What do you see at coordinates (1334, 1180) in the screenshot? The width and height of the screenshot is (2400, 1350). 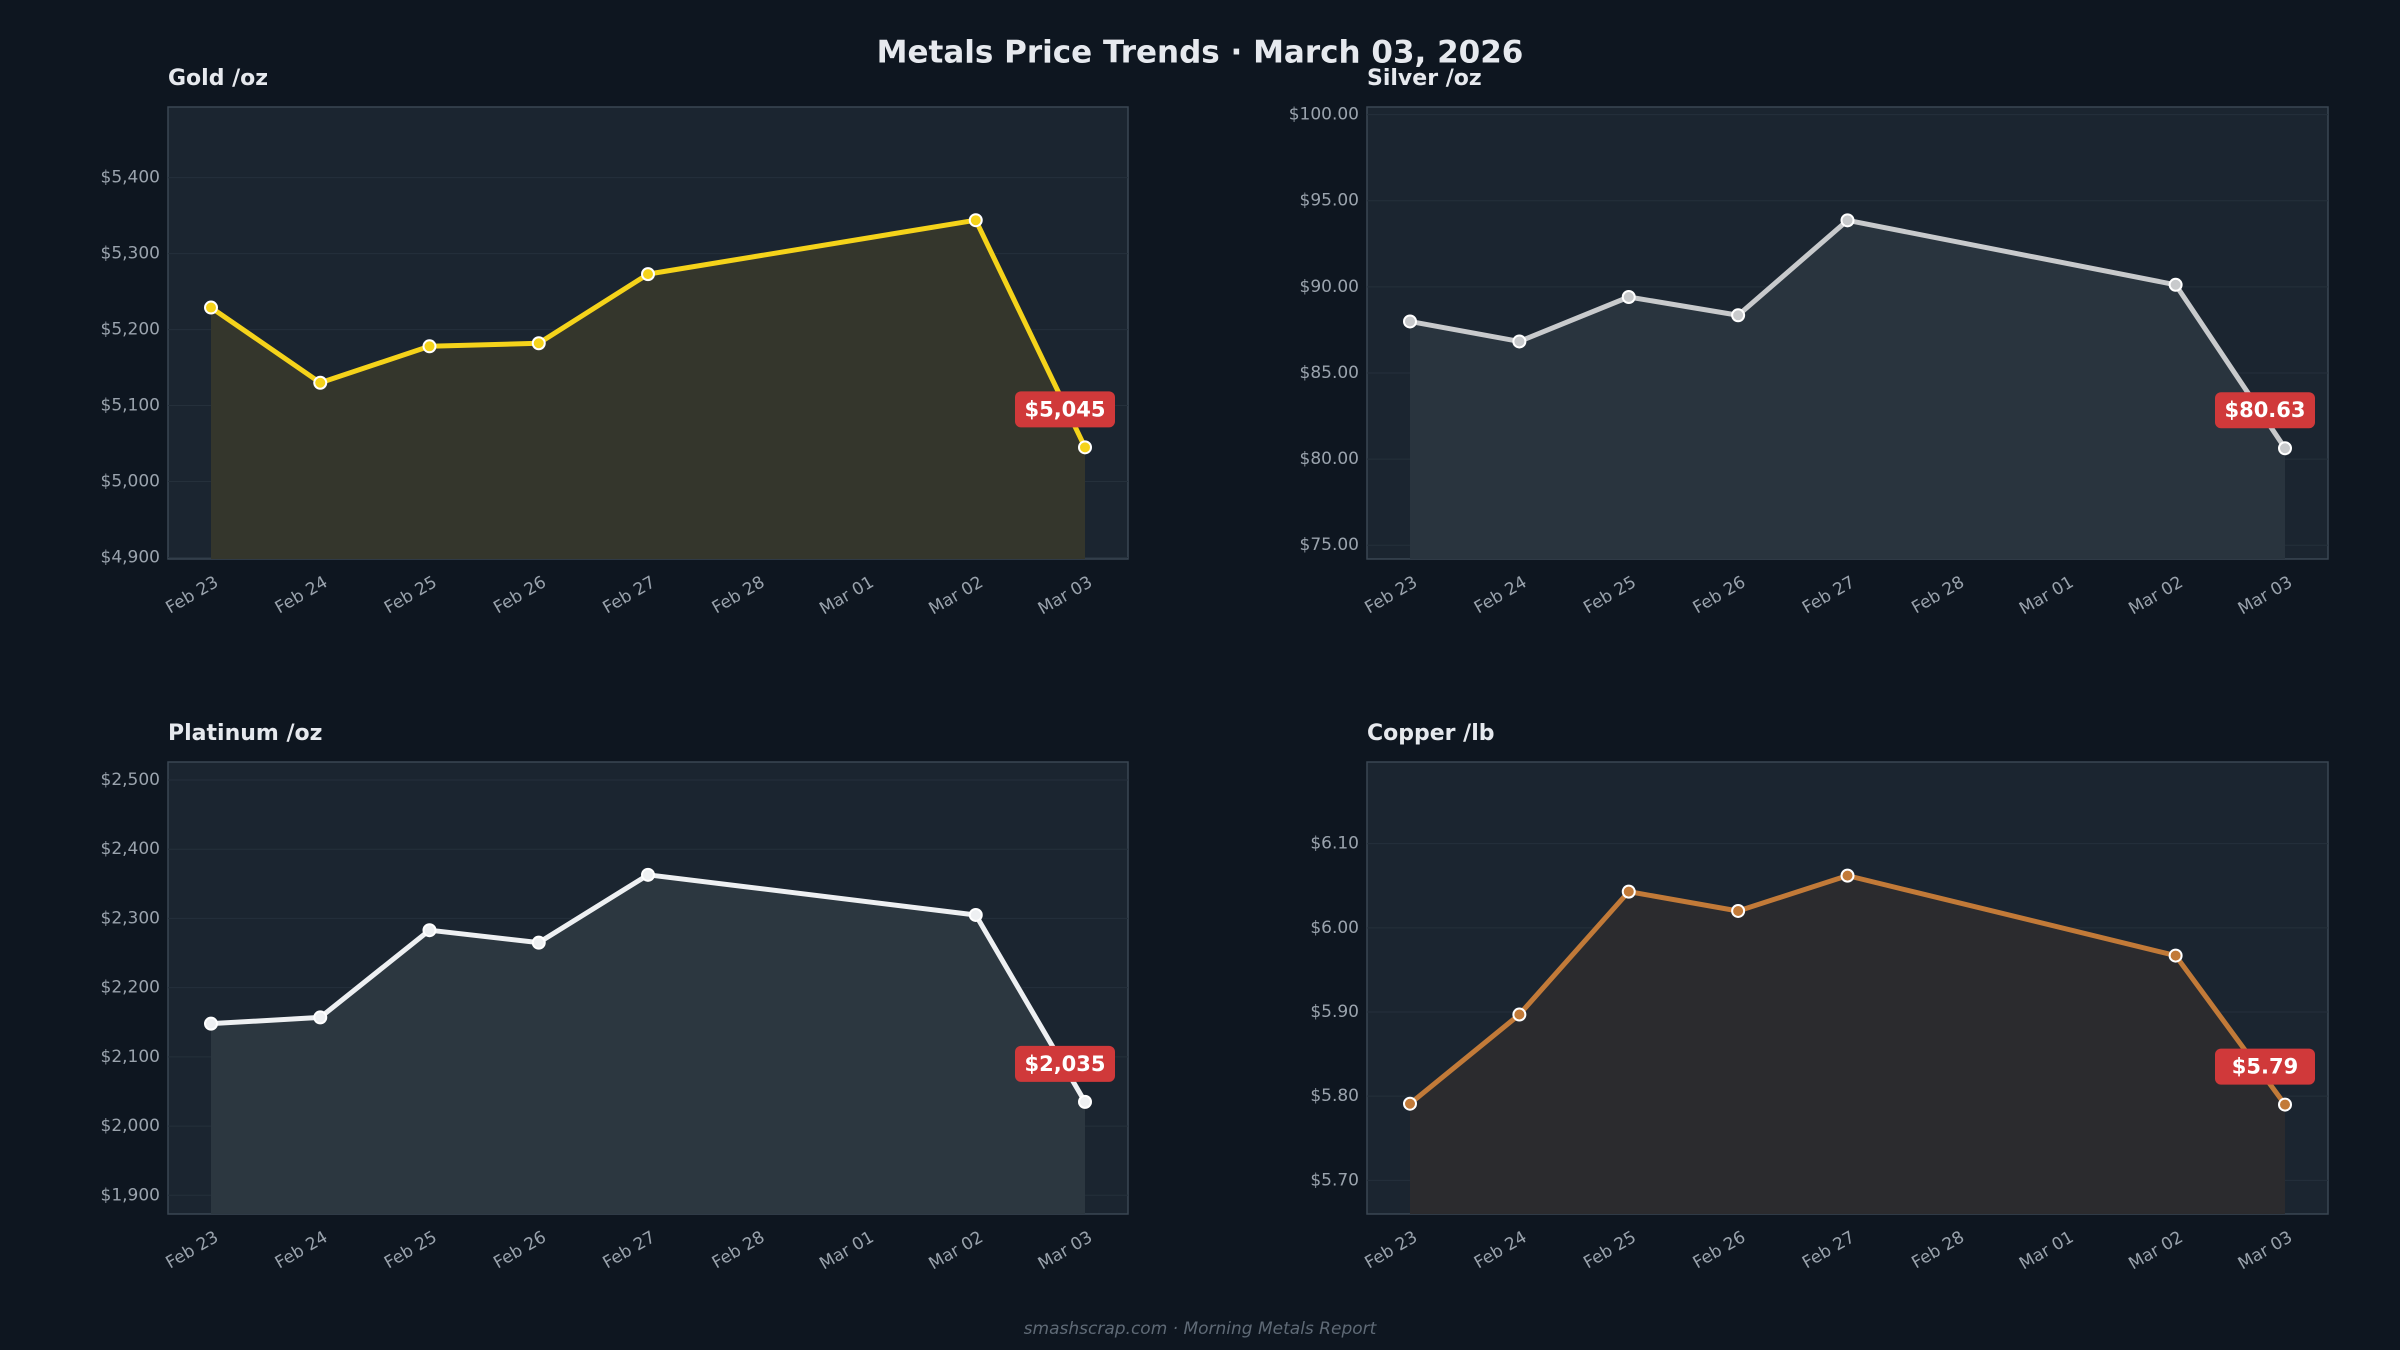 I see `y-tick-label: $5.70` at bounding box center [1334, 1180].